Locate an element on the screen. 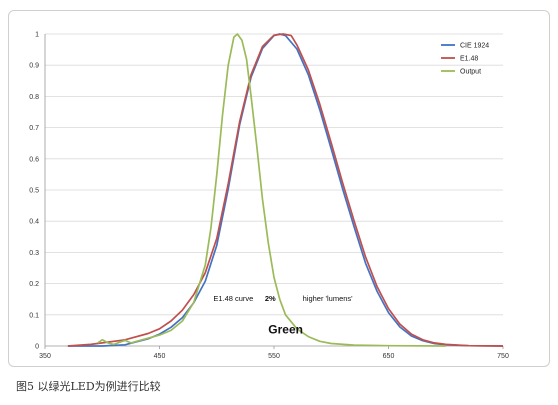 This screenshot has height=405, width=558. x-tick-label: 350 is located at coordinates (45, 356).